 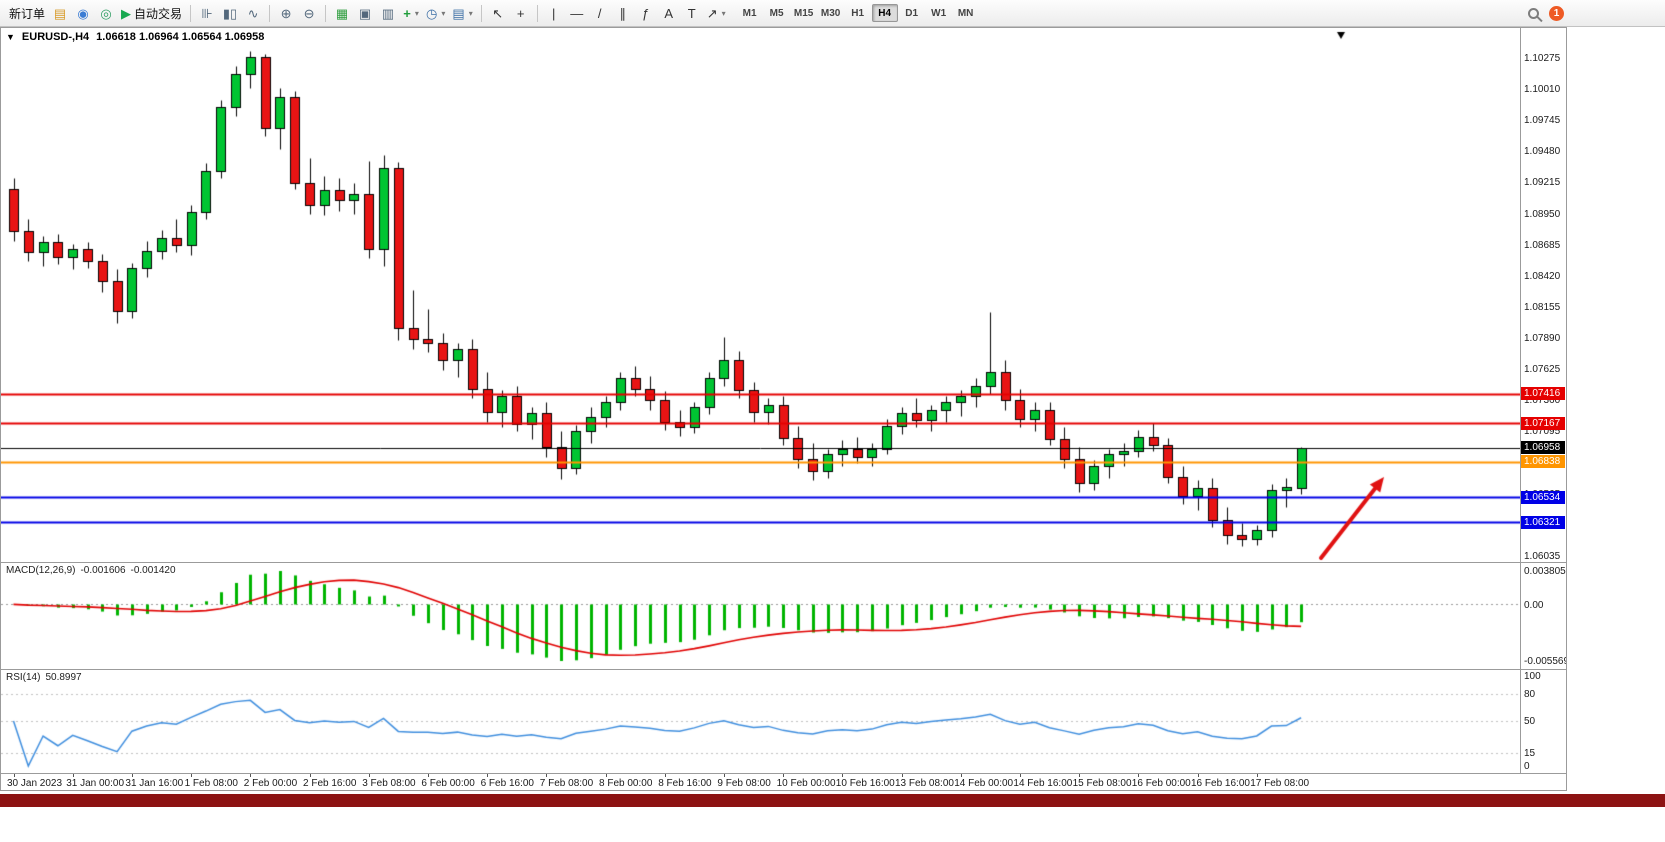 I want to click on macd-axis-label: 0.00, so click(x=1534, y=605).